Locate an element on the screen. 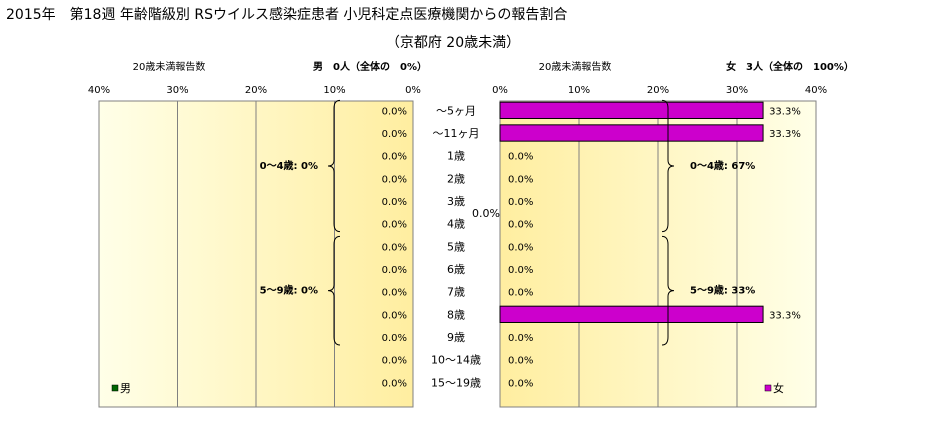 This screenshot has width=944, height=443. category-label: ～5ヶ月 is located at coordinates (456, 110).